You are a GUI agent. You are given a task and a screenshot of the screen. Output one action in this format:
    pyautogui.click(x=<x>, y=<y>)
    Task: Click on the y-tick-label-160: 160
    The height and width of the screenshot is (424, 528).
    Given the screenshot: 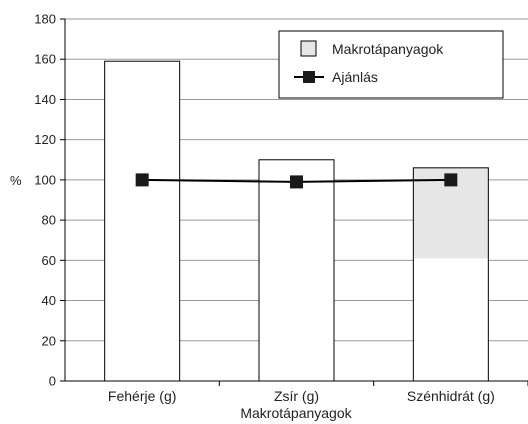 What is the action you would take?
    pyautogui.click(x=45, y=59)
    